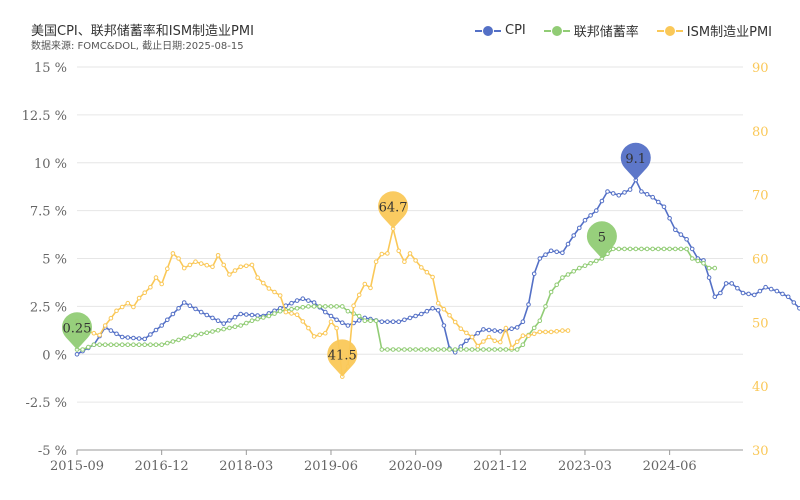 Image resolution: width=800 pixels, height=500 pixels. What do you see at coordinates (48, 212) in the screenshot?
I see `y-left-tick-label: 7.5 %` at bounding box center [48, 212].